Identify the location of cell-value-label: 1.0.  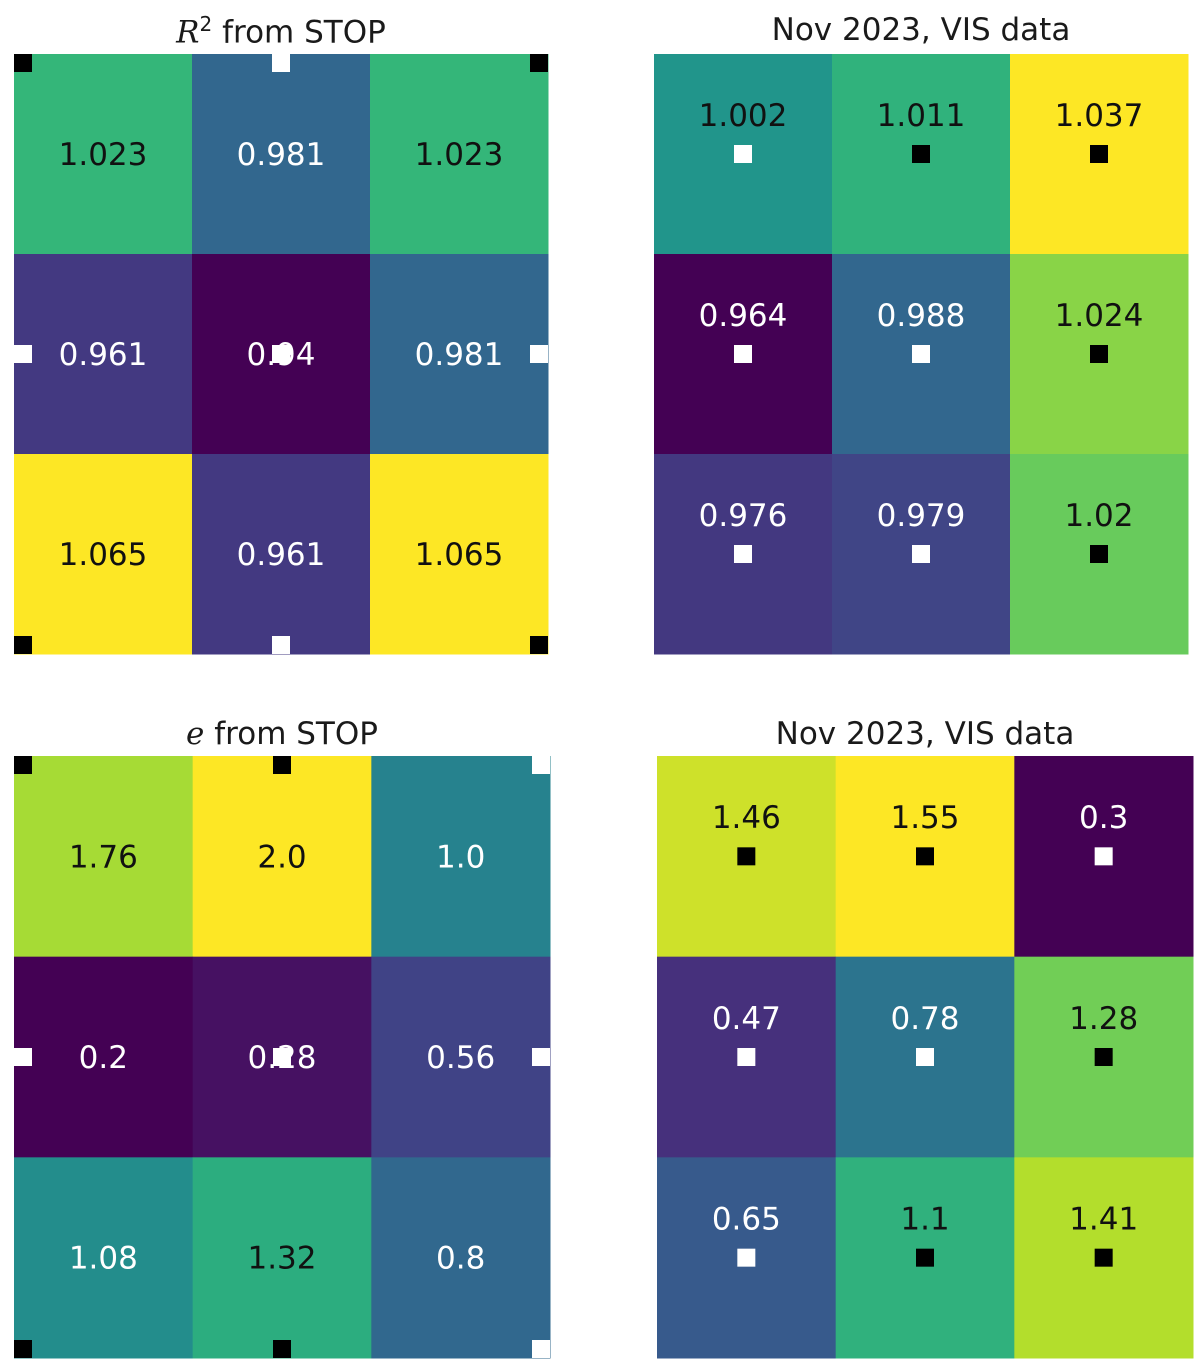
(460, 857).